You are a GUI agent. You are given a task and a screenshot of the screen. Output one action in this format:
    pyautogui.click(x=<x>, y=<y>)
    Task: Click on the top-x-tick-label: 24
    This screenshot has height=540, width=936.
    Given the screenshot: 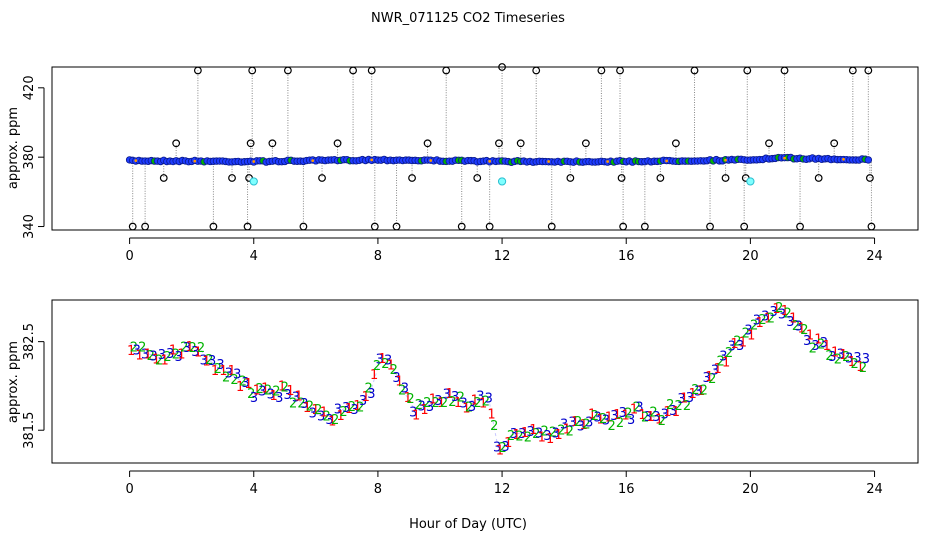 What is the action you would take?
    pyautogui.click(x=874, y=256)
    